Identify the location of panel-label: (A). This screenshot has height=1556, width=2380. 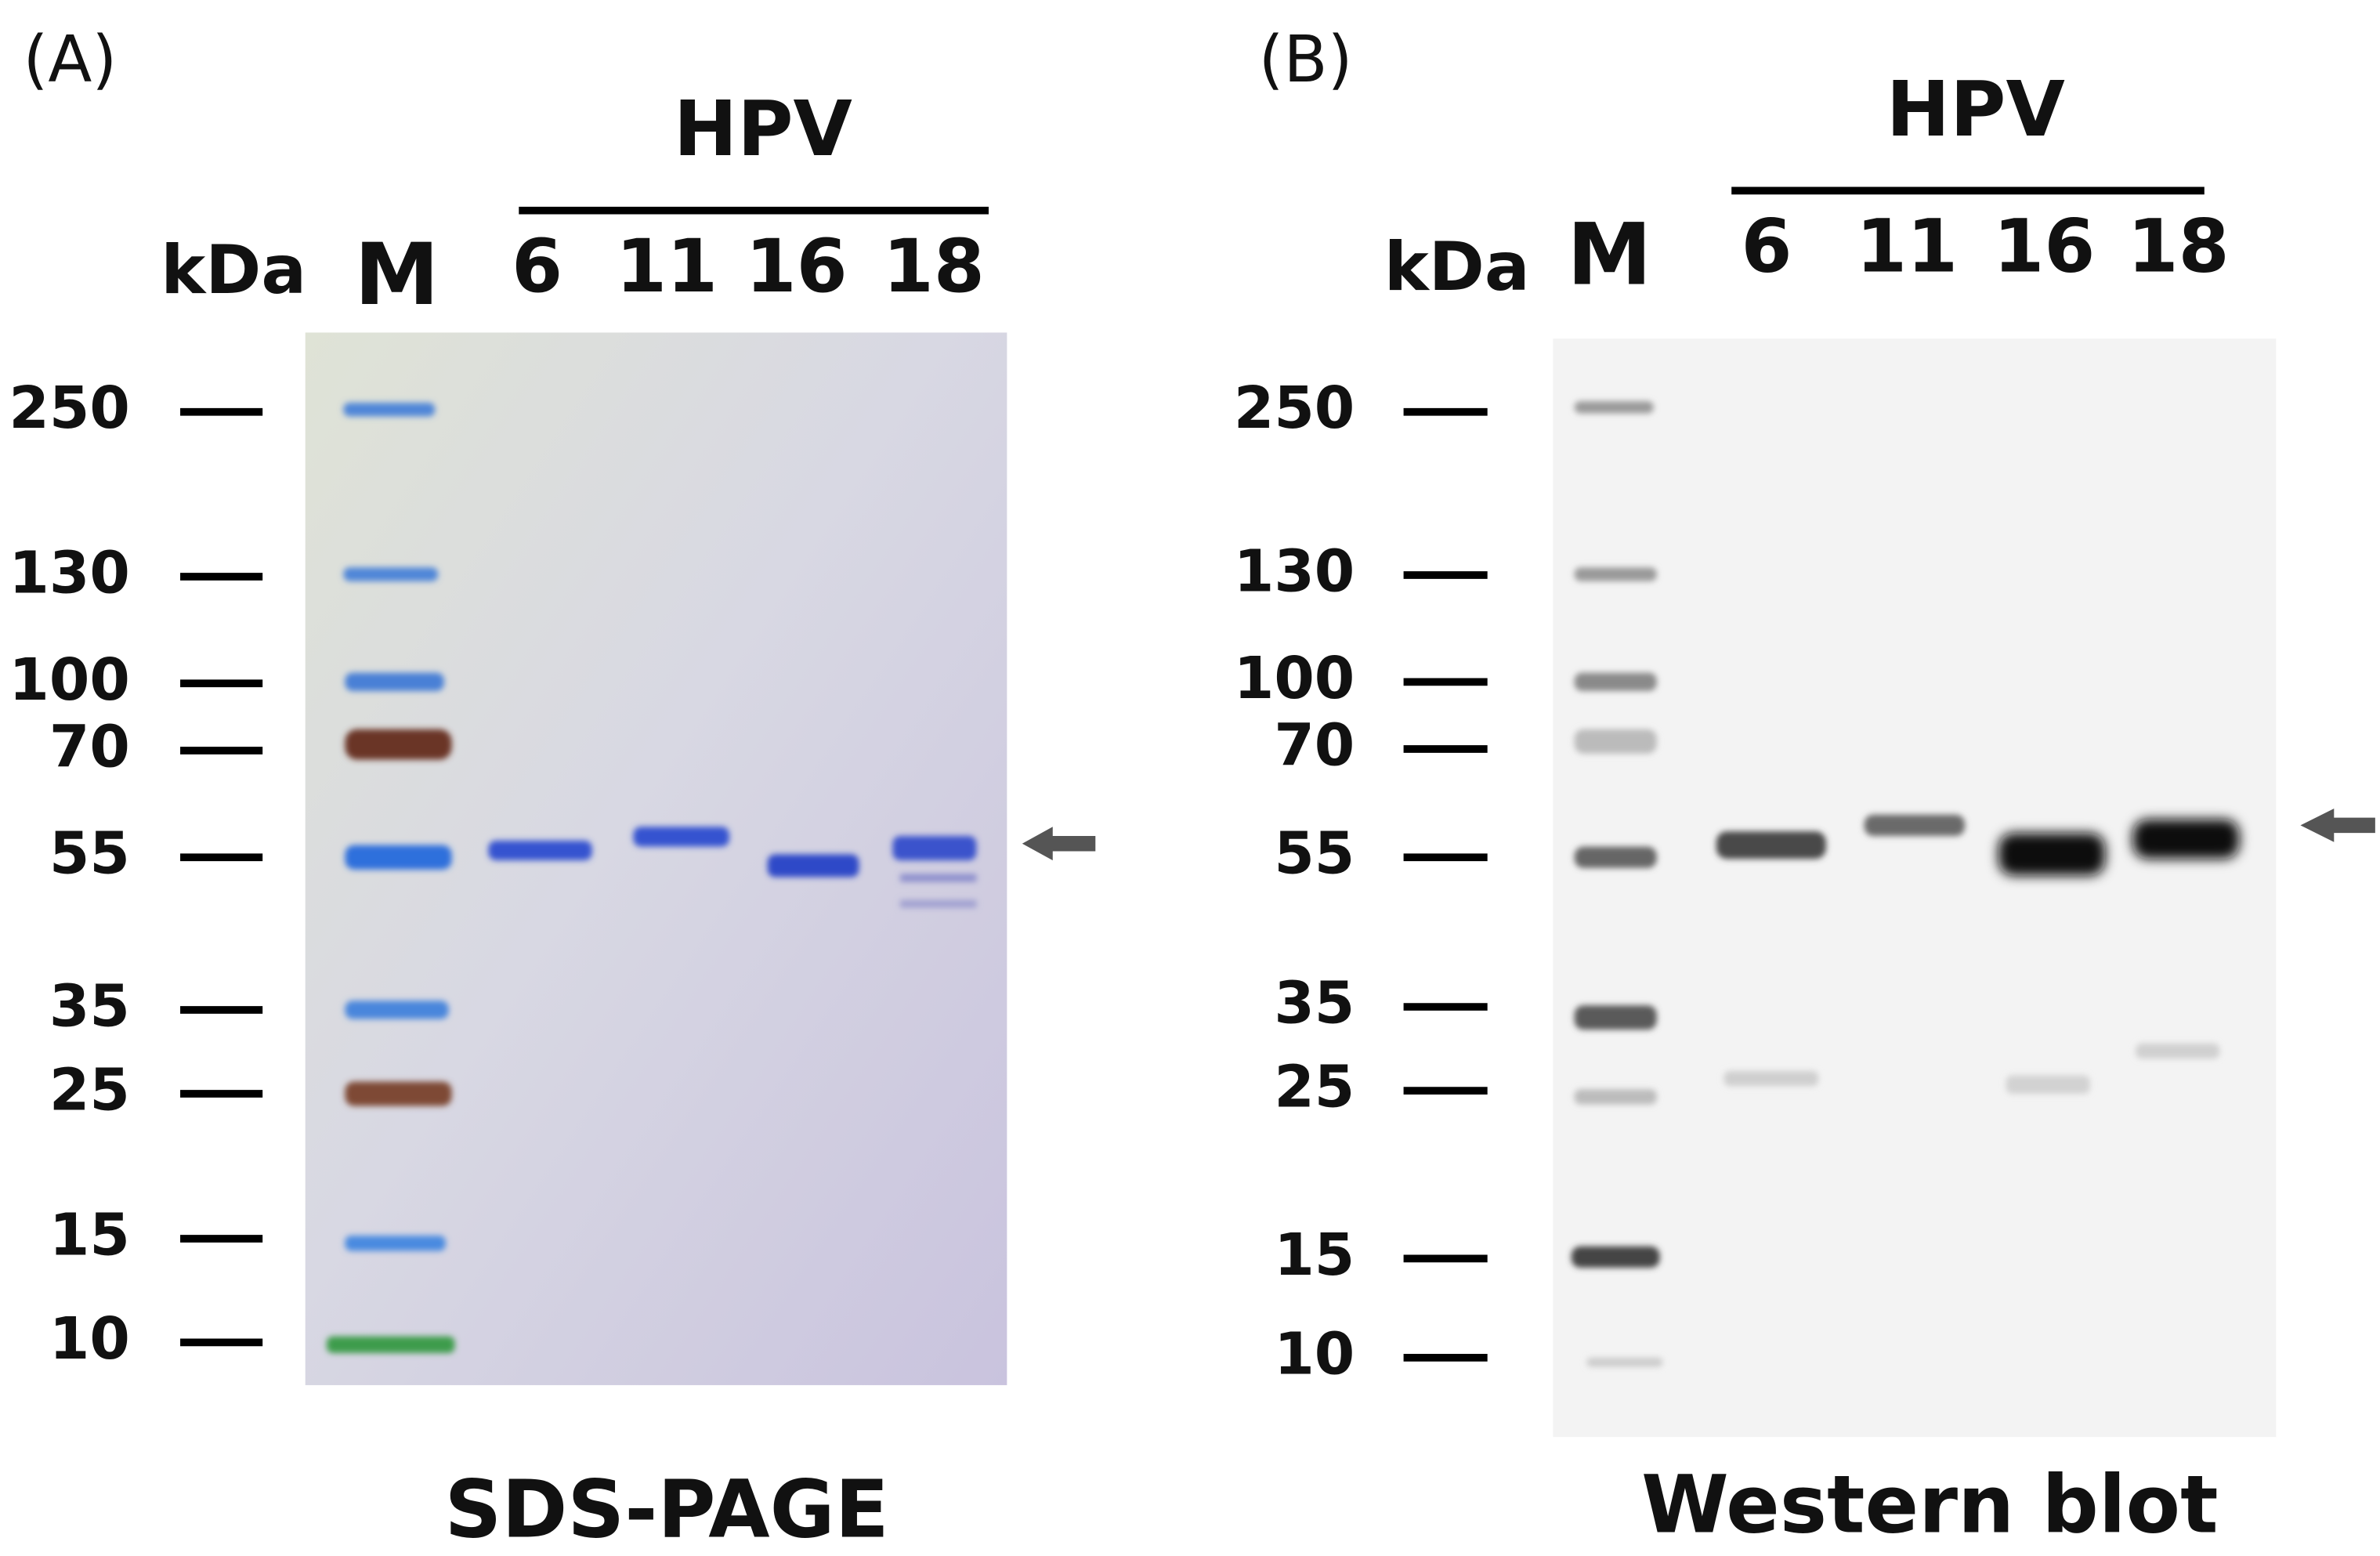
(70, 60).